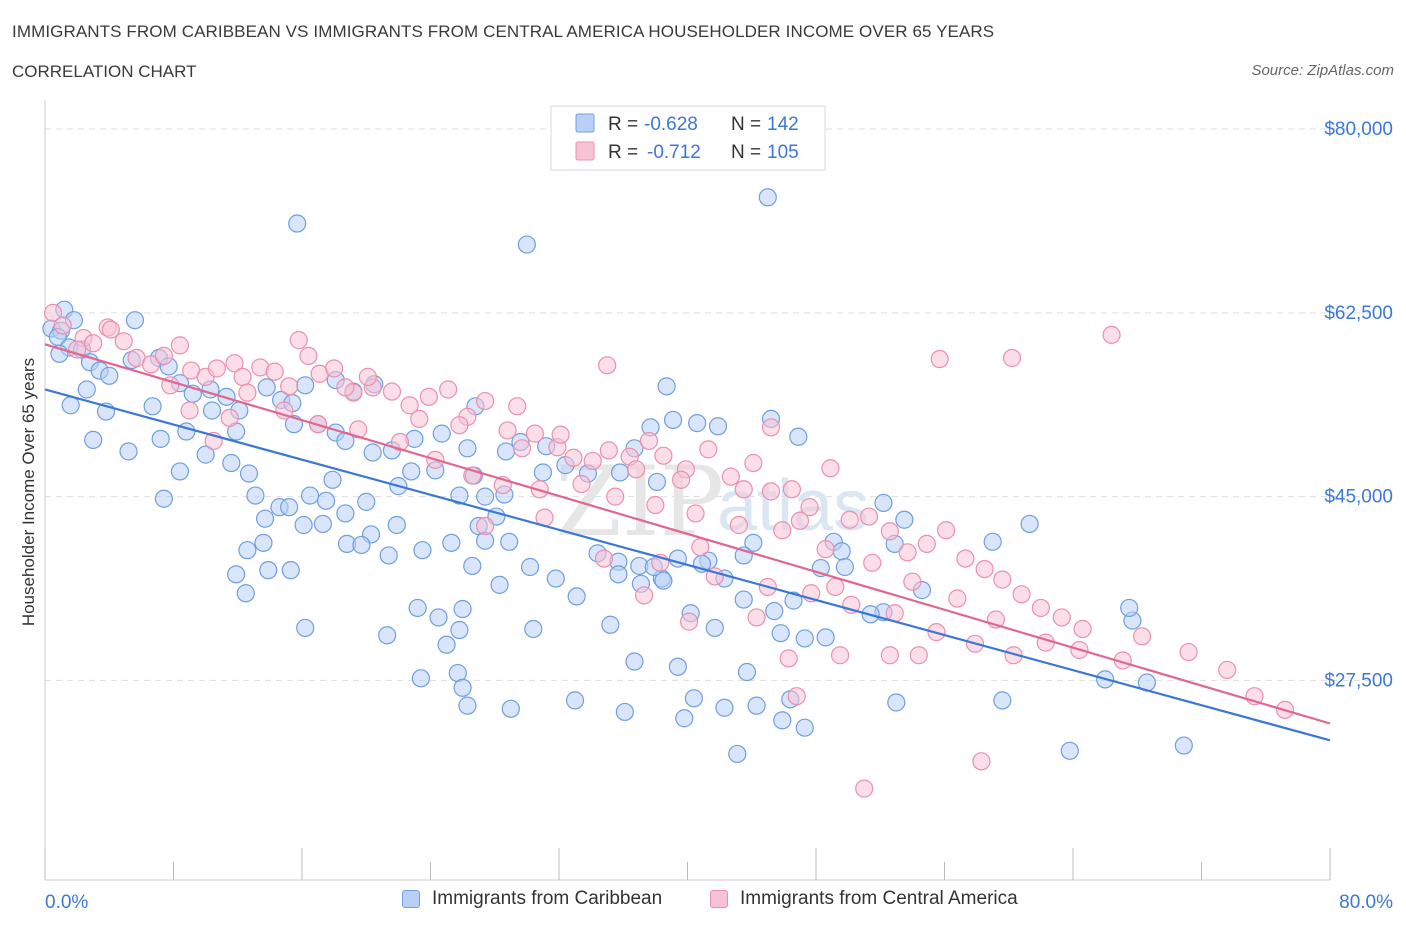 The height and width of the screenshot is (930, 1406). I want to click on legend-label-caribbean: Immigrants from Caribbean, so click(547, 898).